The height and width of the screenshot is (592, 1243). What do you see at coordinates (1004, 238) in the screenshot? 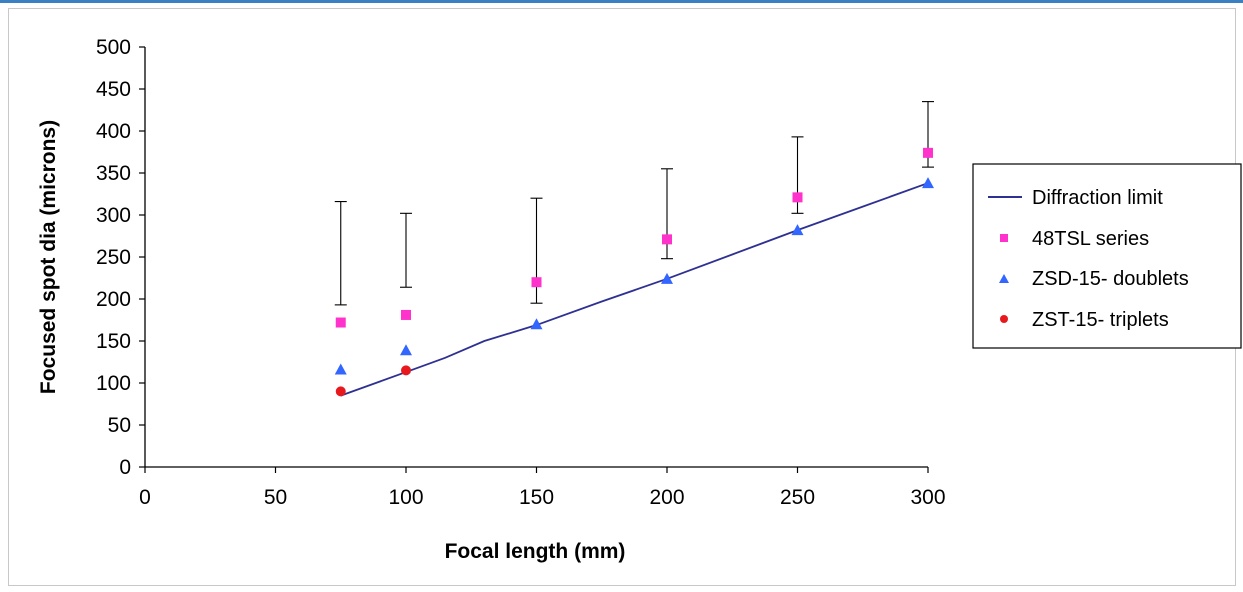
I see `legend-marker-48tsl` at bounding box center [1004, 238].